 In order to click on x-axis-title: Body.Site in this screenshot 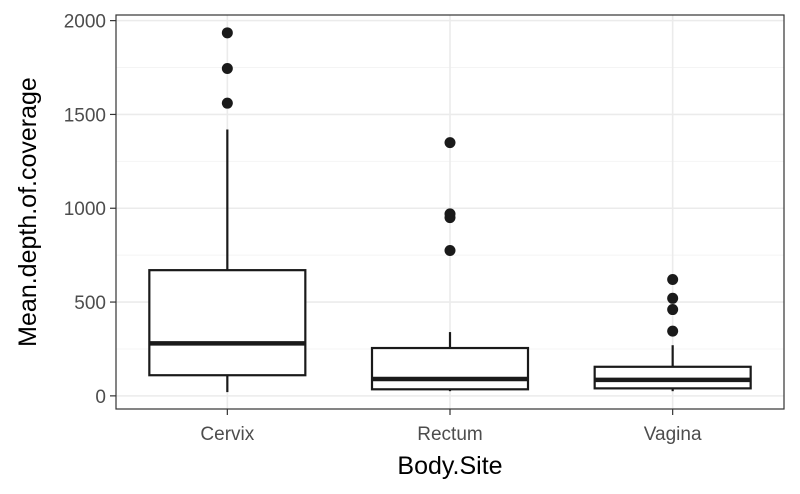, I will do `click(449, 466)`.